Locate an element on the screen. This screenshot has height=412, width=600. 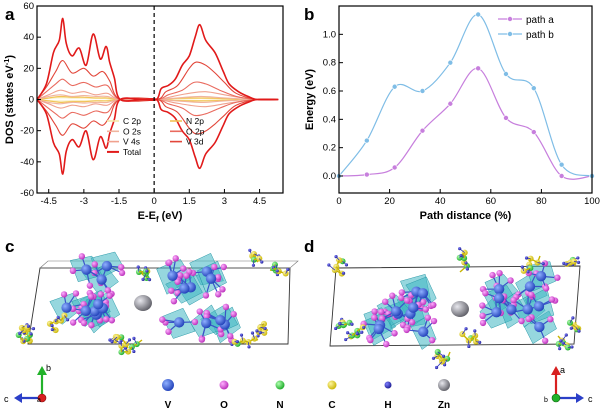
series-n-2p-down is located at coordinates (157, 100).